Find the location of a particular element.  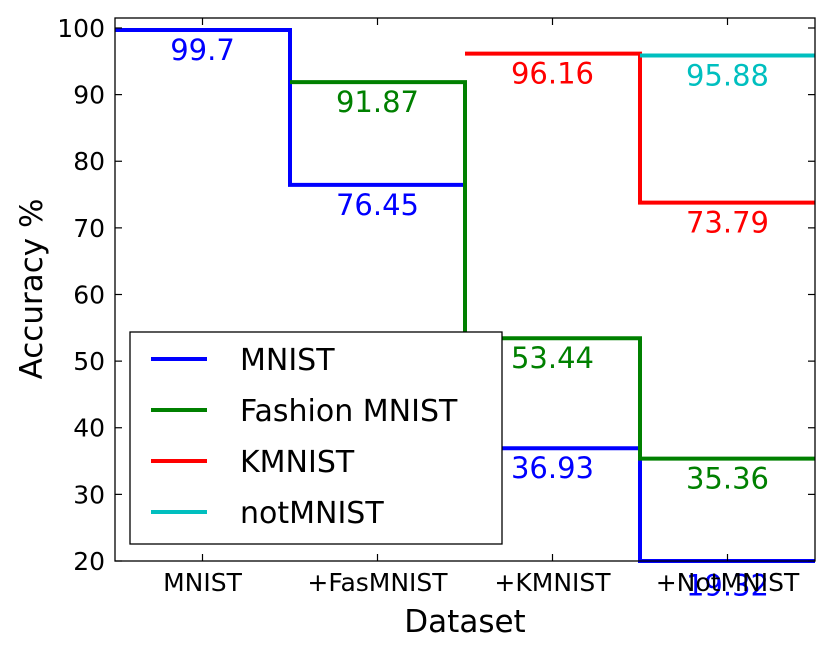

data-label: 76.45 is located at coordinates (377, 205).